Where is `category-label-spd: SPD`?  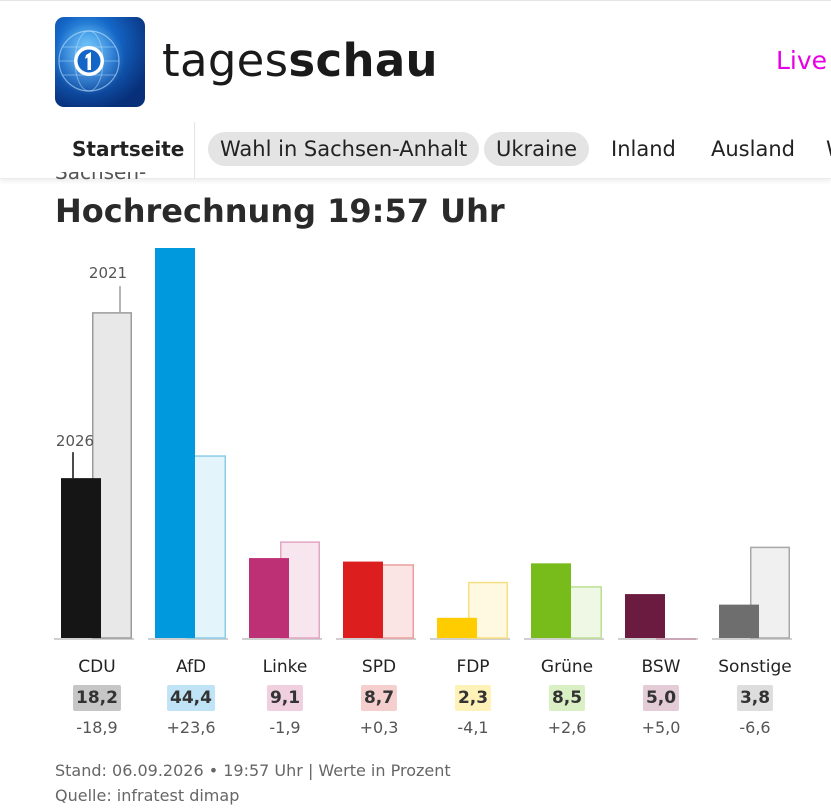
category-label-spd: SPD is located at coordinates (379, 667).